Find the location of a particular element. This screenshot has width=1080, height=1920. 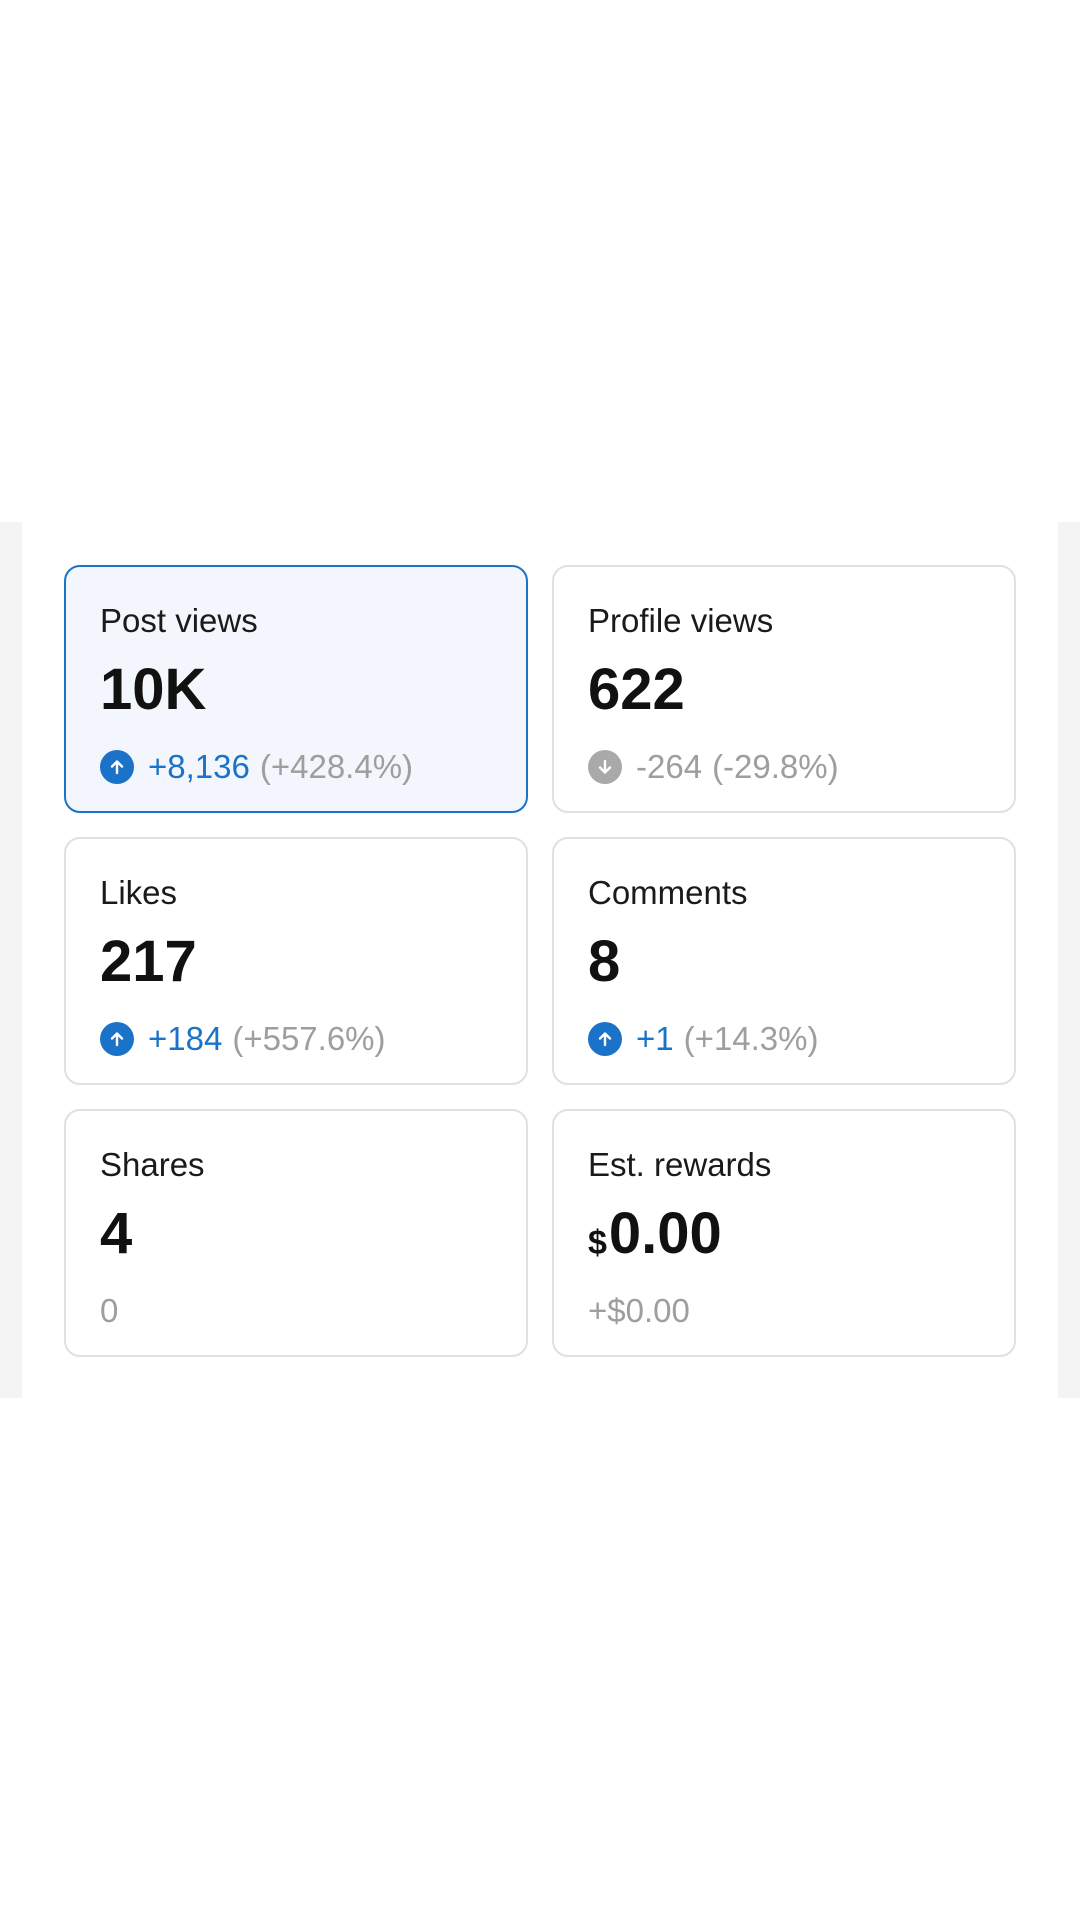

card-label: Likes is located at coordinates (313, 893).